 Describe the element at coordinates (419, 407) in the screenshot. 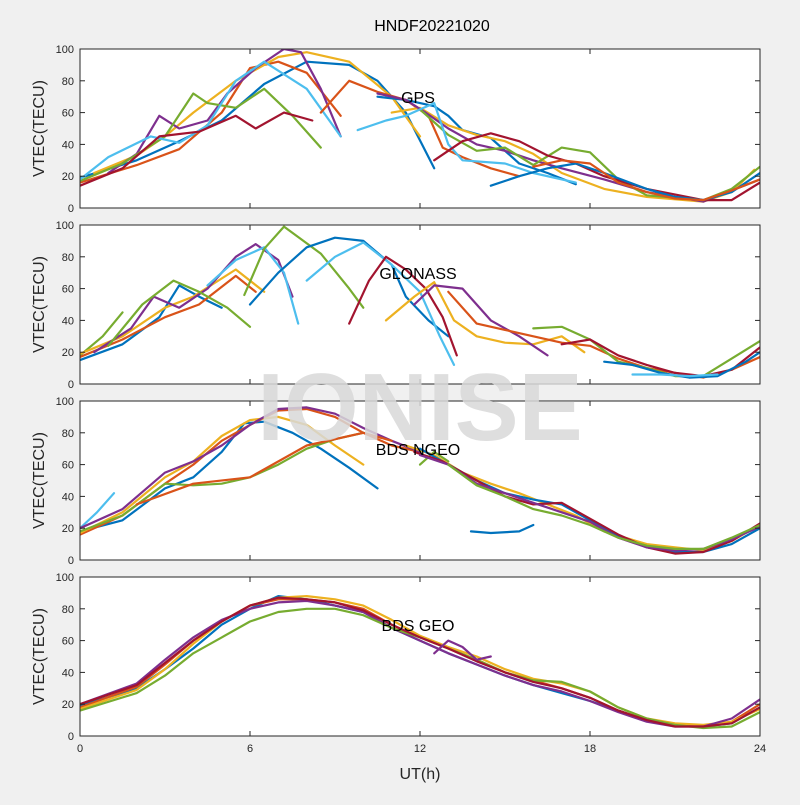

I see `watermark: IONISE` at that location.